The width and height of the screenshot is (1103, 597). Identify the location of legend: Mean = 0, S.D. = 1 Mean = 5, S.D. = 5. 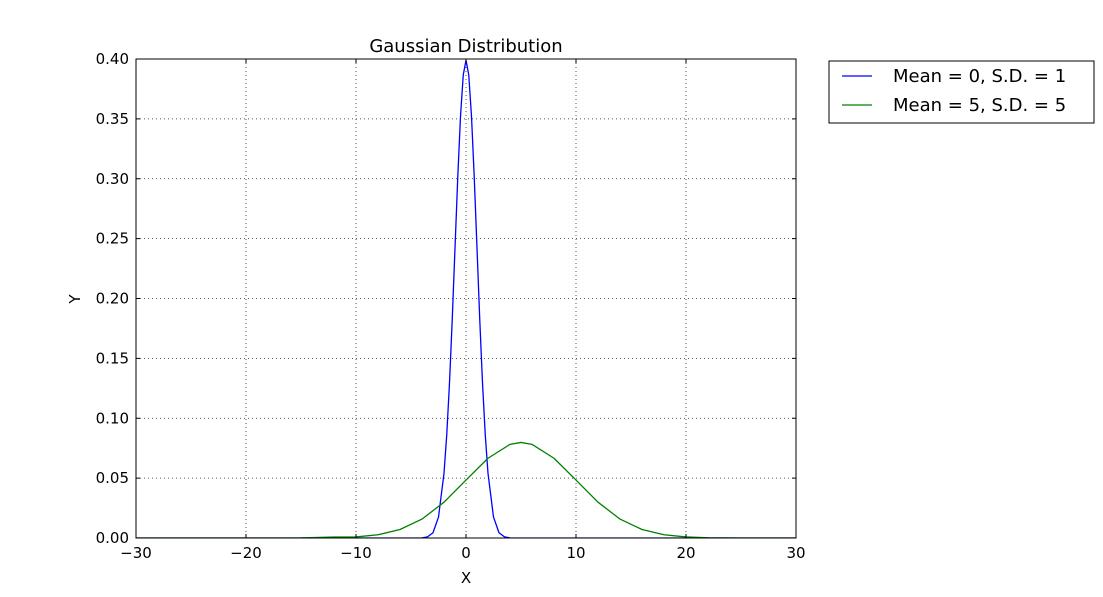
(961, 92).